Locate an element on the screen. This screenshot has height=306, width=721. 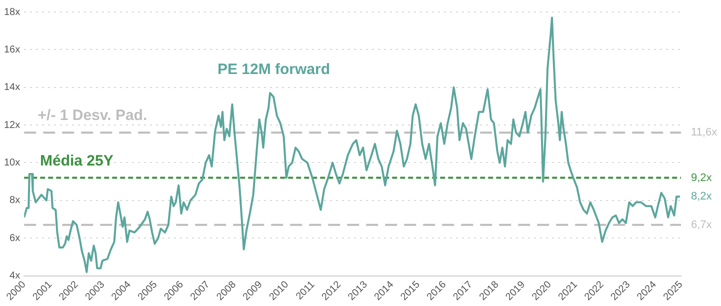
annotation: Média 25Y is located at coordinates (77, 161).